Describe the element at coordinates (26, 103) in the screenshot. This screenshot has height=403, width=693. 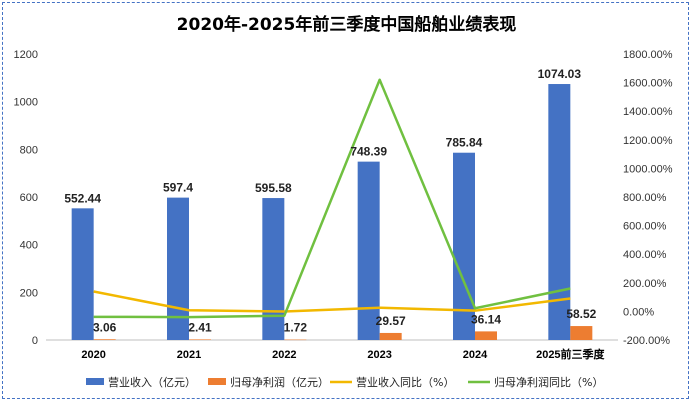
I see `left-axis-tick-label: 1000` at that location.